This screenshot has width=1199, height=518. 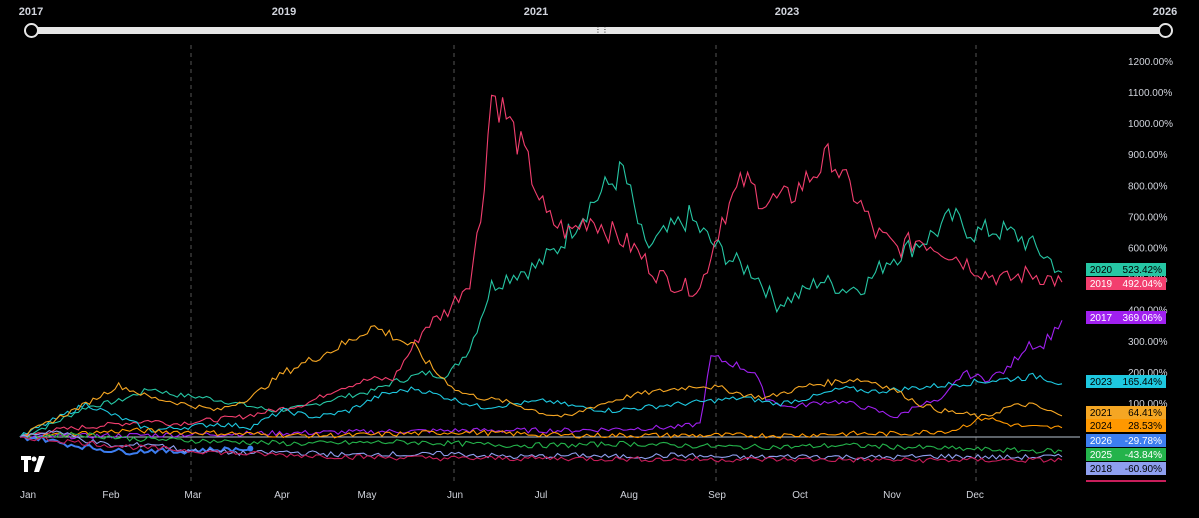 I want to click on range-year-label: 2026, so click(x=1165, y=12).